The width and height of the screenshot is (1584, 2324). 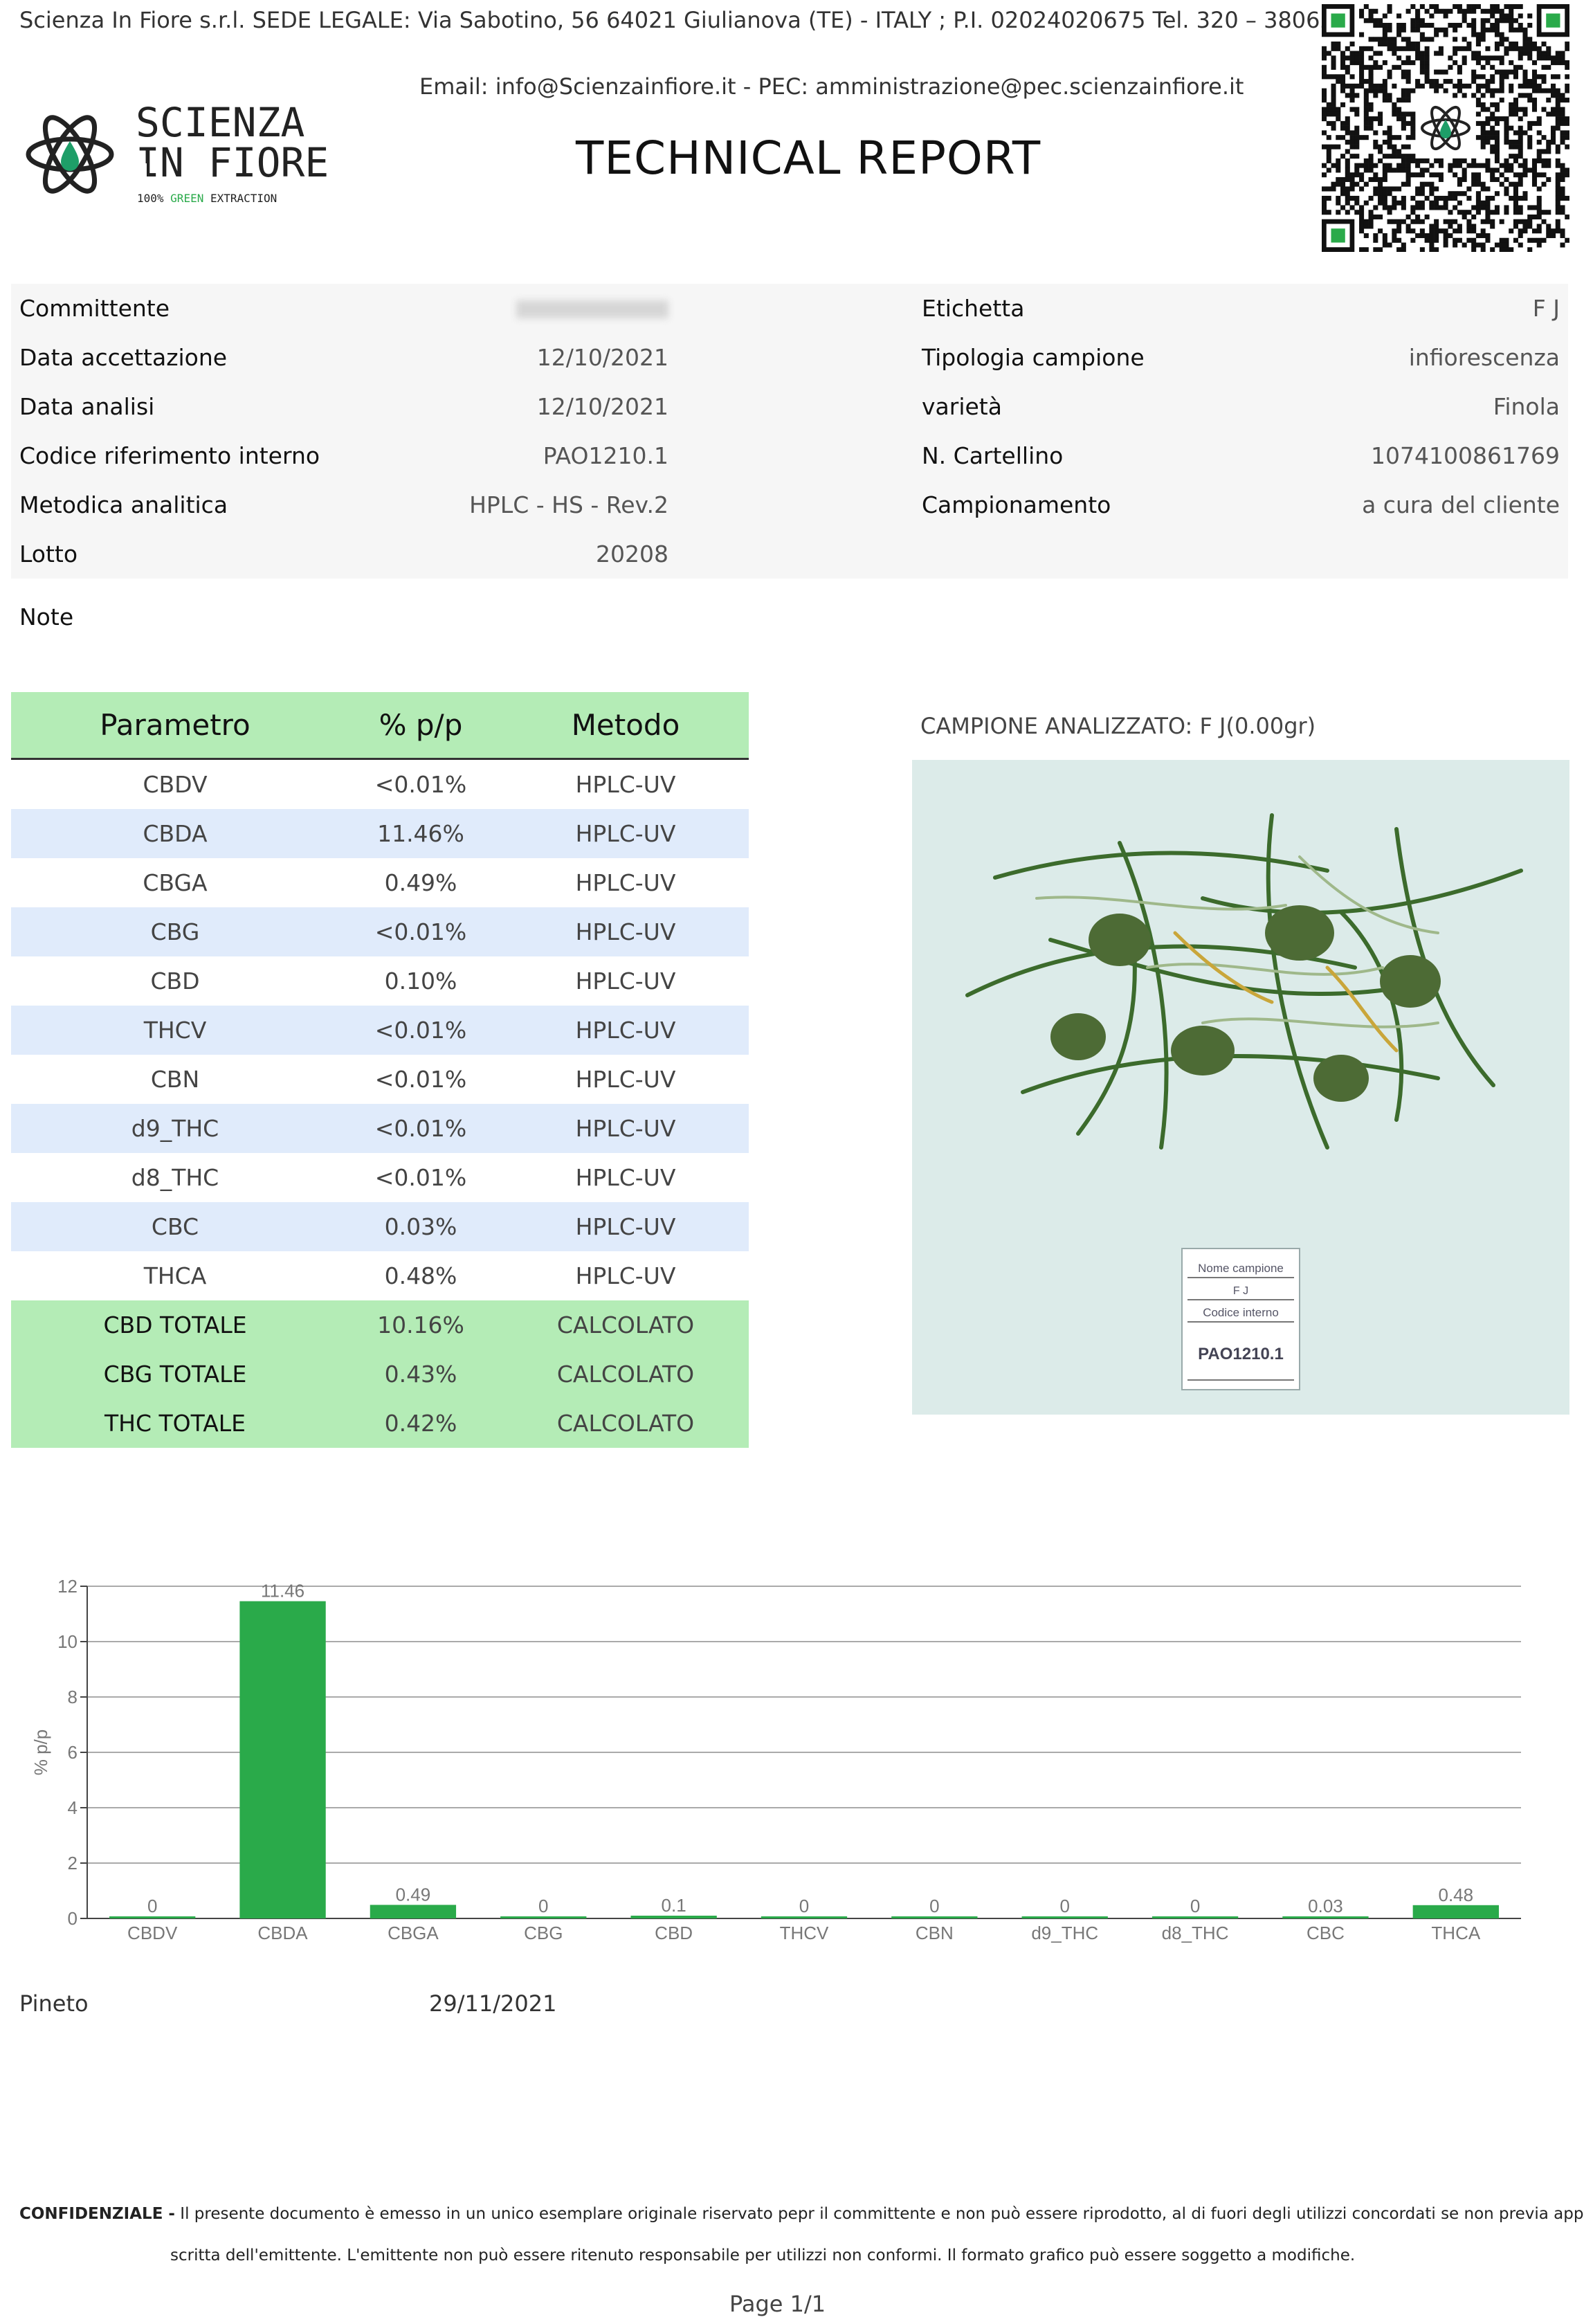 I want to click on cell-parametro: THC TOTALE, so click(x=175, y=1423).